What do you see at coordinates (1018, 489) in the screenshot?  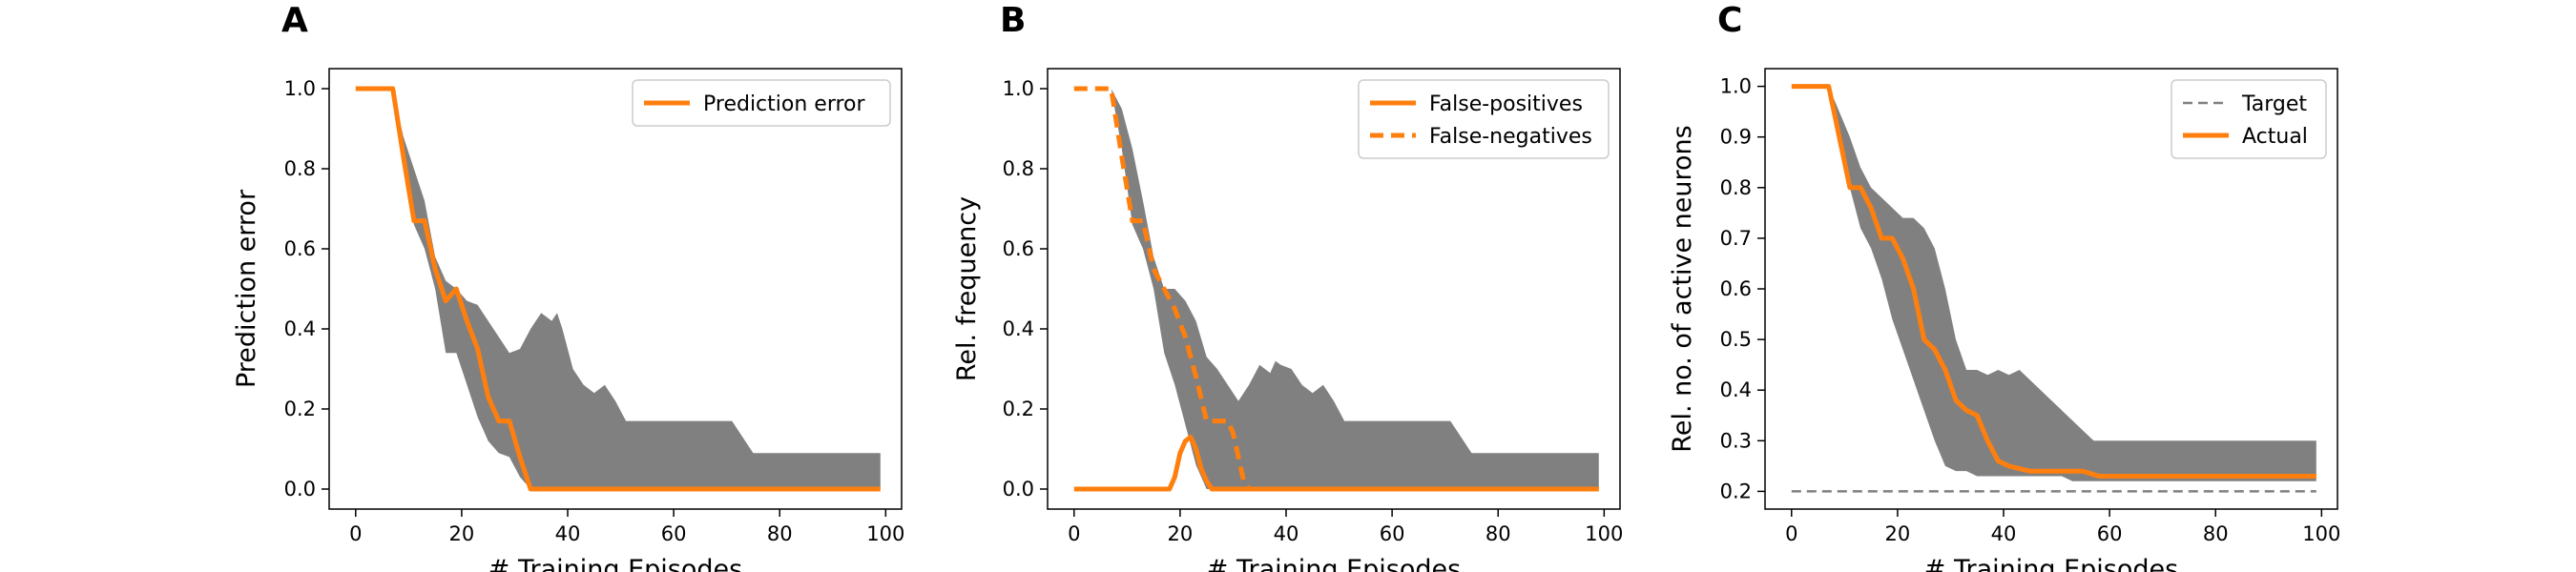 I see `y-tick-label-b-0: 0.0` at bounding box center [1018, 489].